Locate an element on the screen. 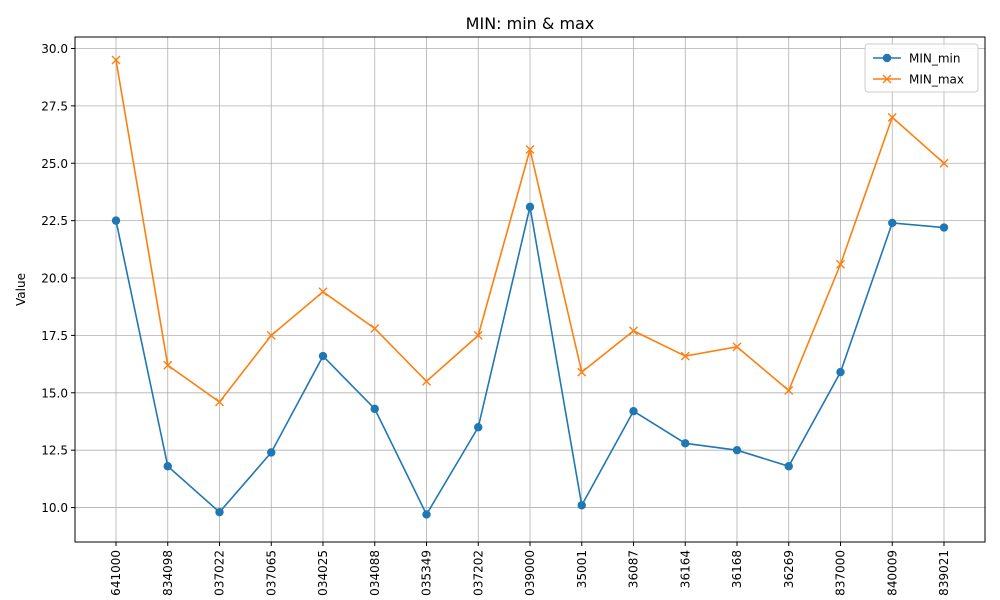  y-axis: 10.0 12.5 15.0 17.5 20.0 22.5 25.0 27.5 30.0 is located at coordinates (58, 278).